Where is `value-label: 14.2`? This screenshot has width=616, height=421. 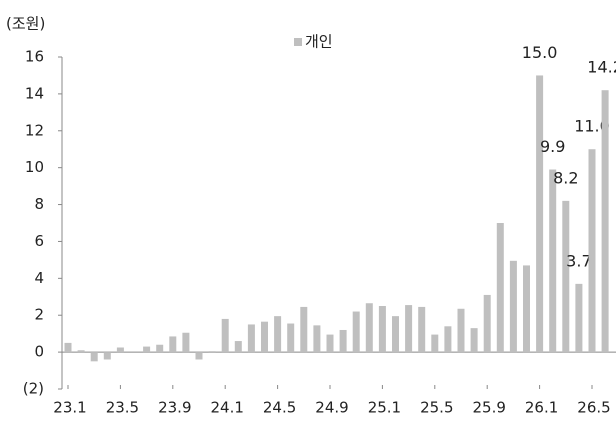
value-label: 14.2 is located at coordinates (601, 67).